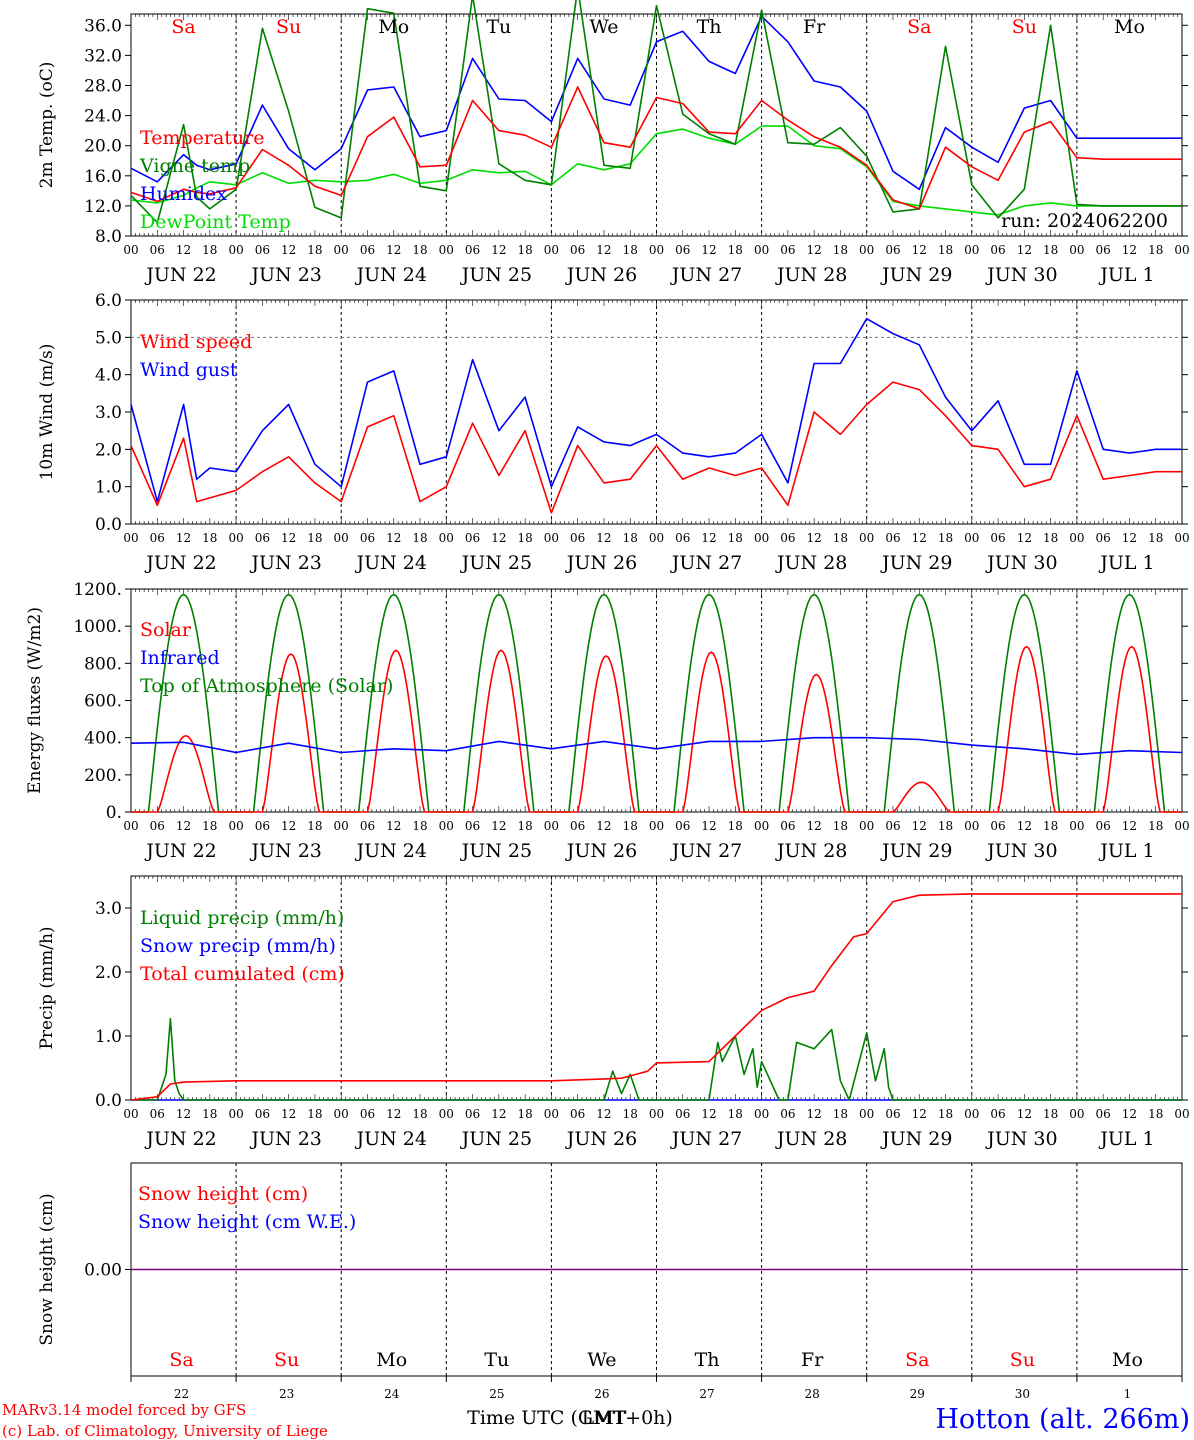  I want to click on y-tick-label: 20.0, so click(103, 147).